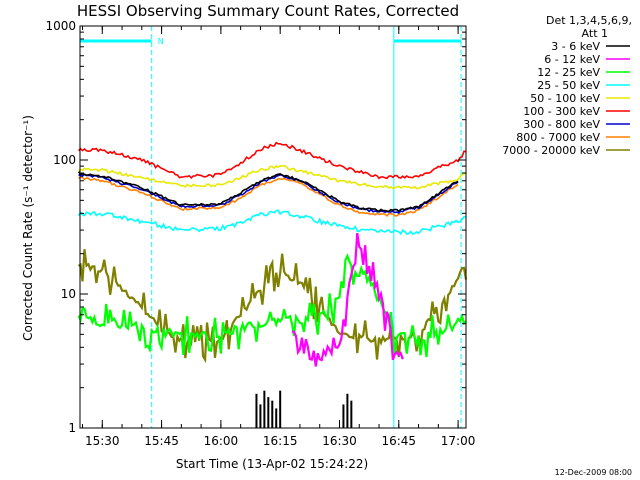 This screenshot has width=640, height=480. Describe the element at coordinates (28, 228) in the screenshot. I see `y-axis-label: Corrected Count Rate (s⁻¹ detector⁻¹)` at that location.